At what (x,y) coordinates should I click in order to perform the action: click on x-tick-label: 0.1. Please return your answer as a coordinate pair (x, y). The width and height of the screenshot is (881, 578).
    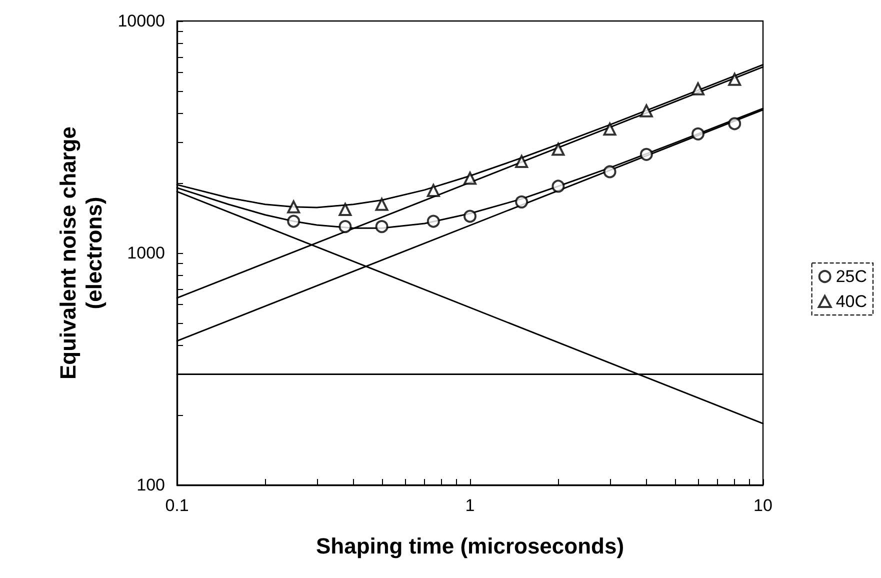
    Looking at the image, I should click on (177, 505).